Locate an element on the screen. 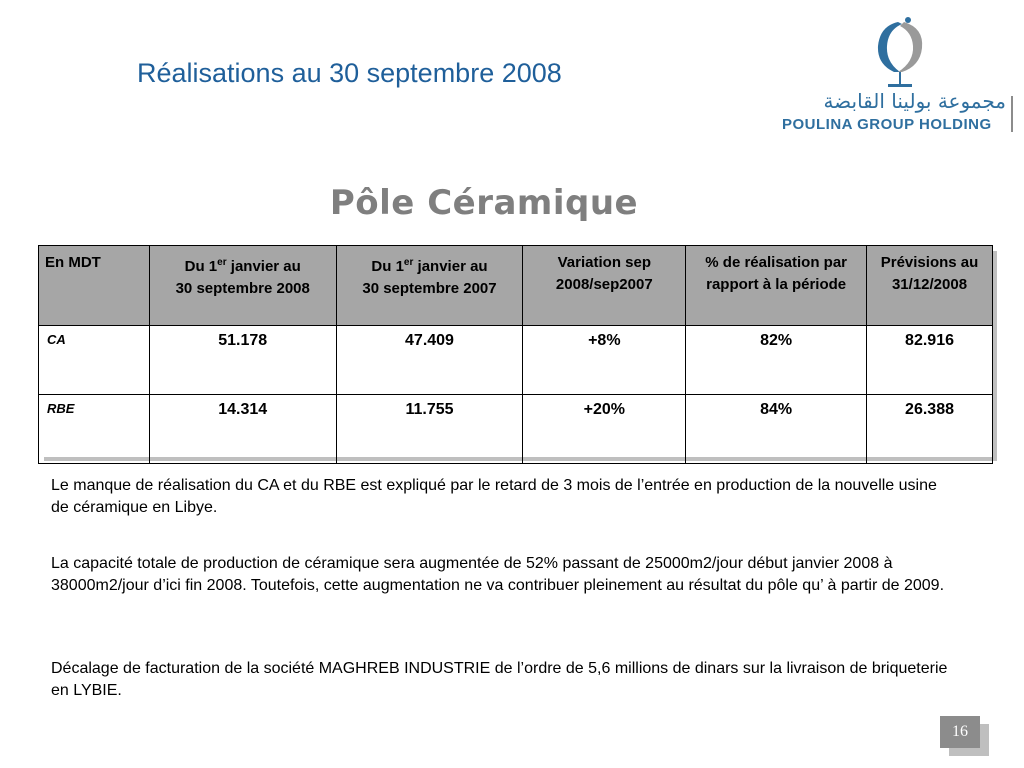 The width and height of the screenshot is (1024, 768). row-label: RBE is located at coordinates (94, 429).